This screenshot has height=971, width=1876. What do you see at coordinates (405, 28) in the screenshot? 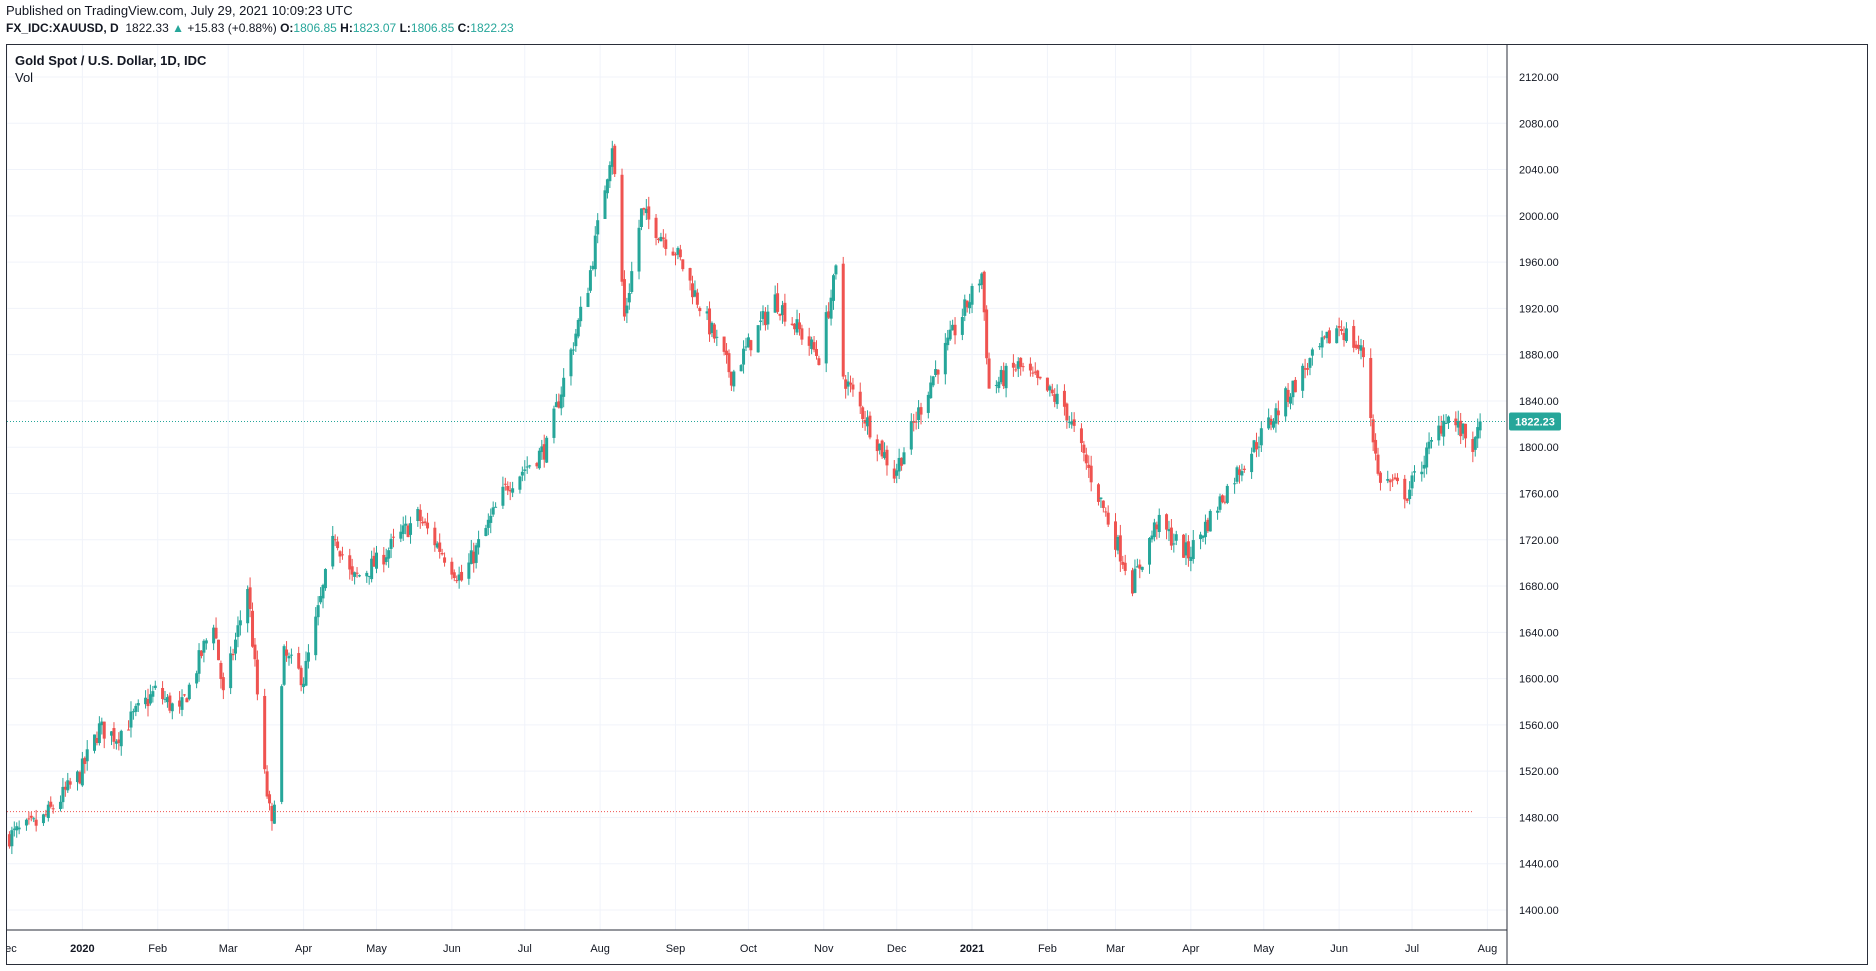
I see `low-label: L:` at bounding box center [405, 28].